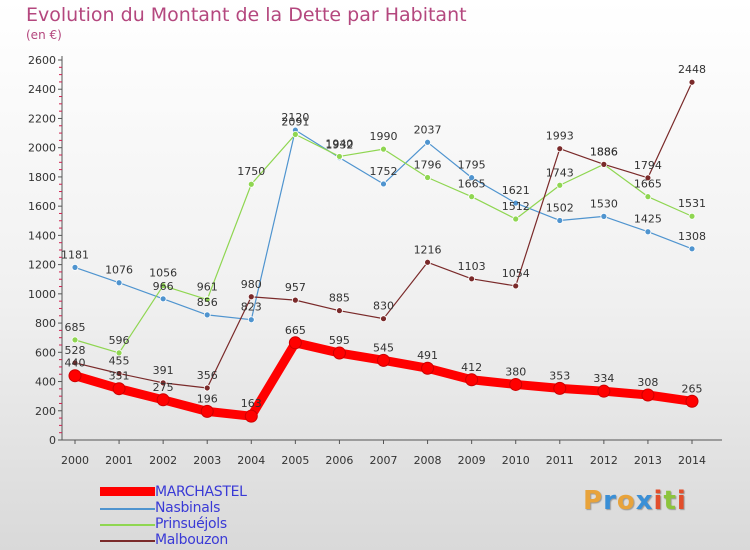 The image size is (750, 550). Describe the element at coordinates (119, 340) in the screenshot. I see `data-label-prinsu-jols: 596` at that location.